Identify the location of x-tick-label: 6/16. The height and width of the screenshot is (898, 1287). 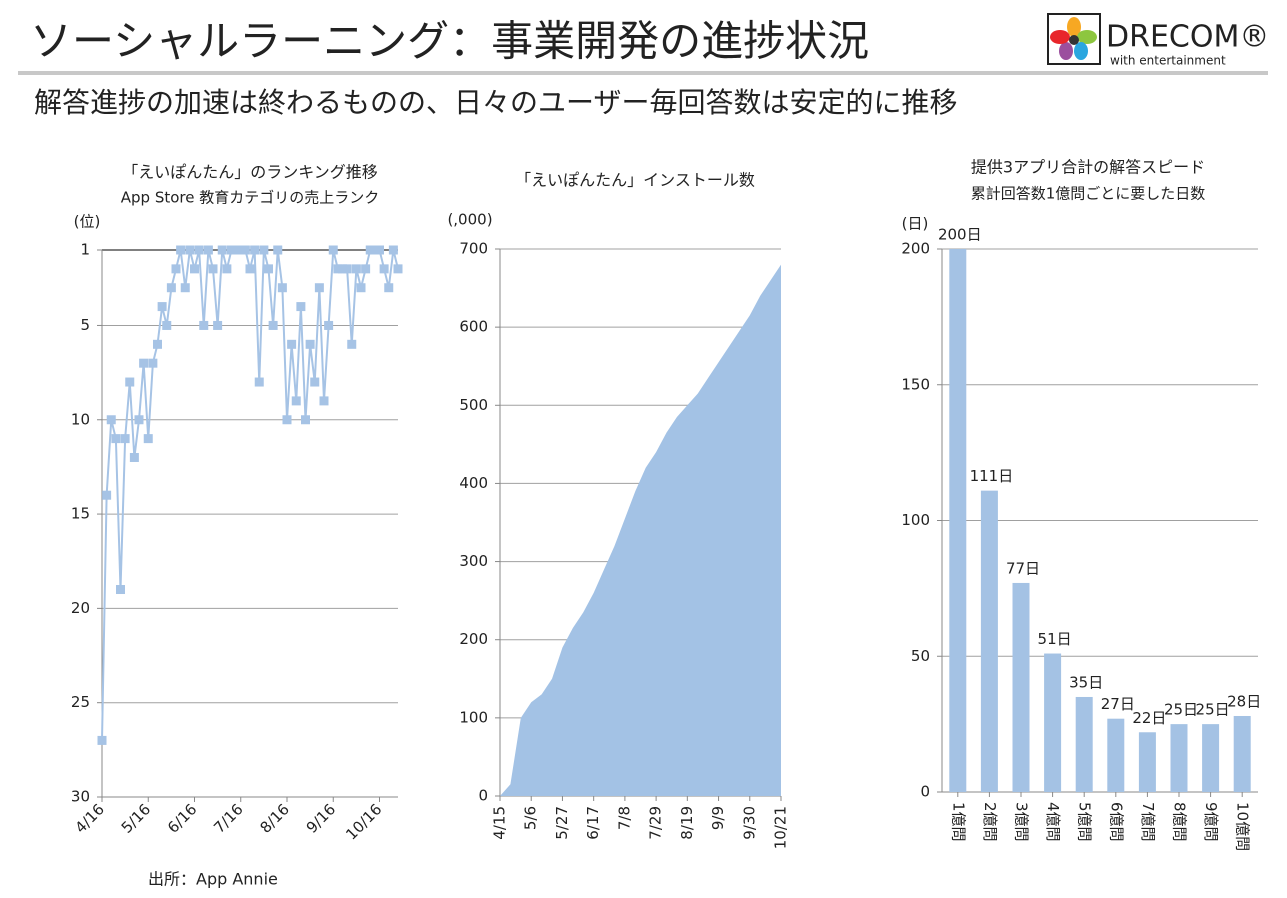
(182, 818).